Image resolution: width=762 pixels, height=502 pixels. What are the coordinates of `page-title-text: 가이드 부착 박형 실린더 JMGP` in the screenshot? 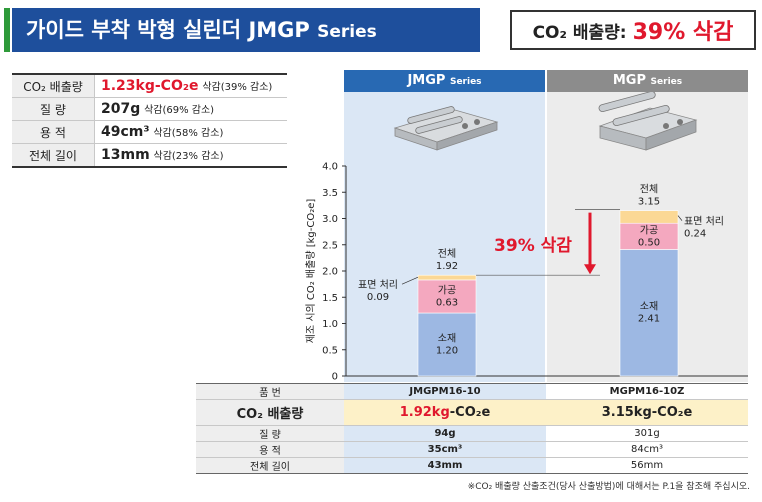 It's located at (168, 30).